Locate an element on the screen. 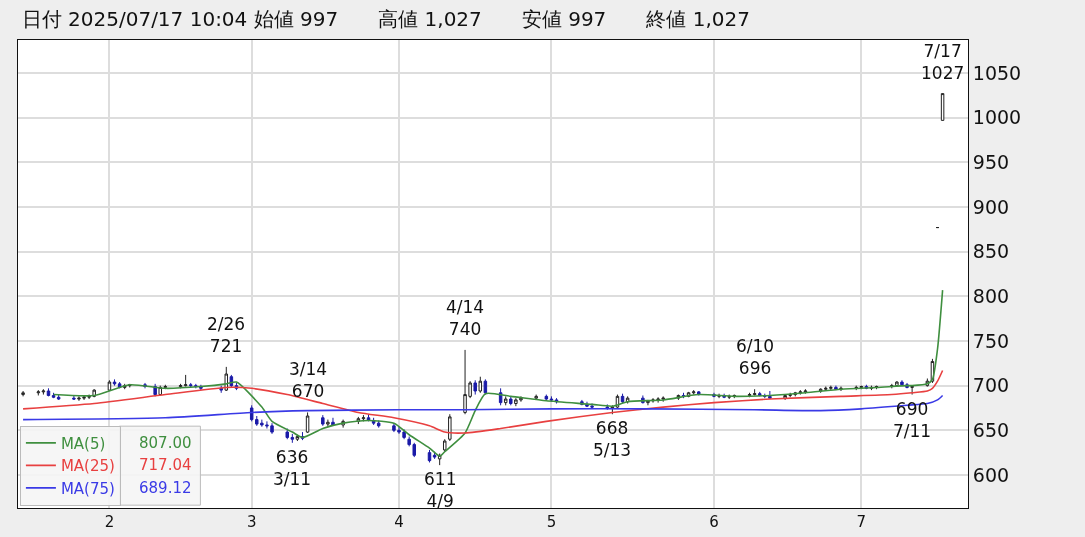 The height and width of the screenshot is (537, 1085). annotation: 807.00 is located at coordinates (165, 443).